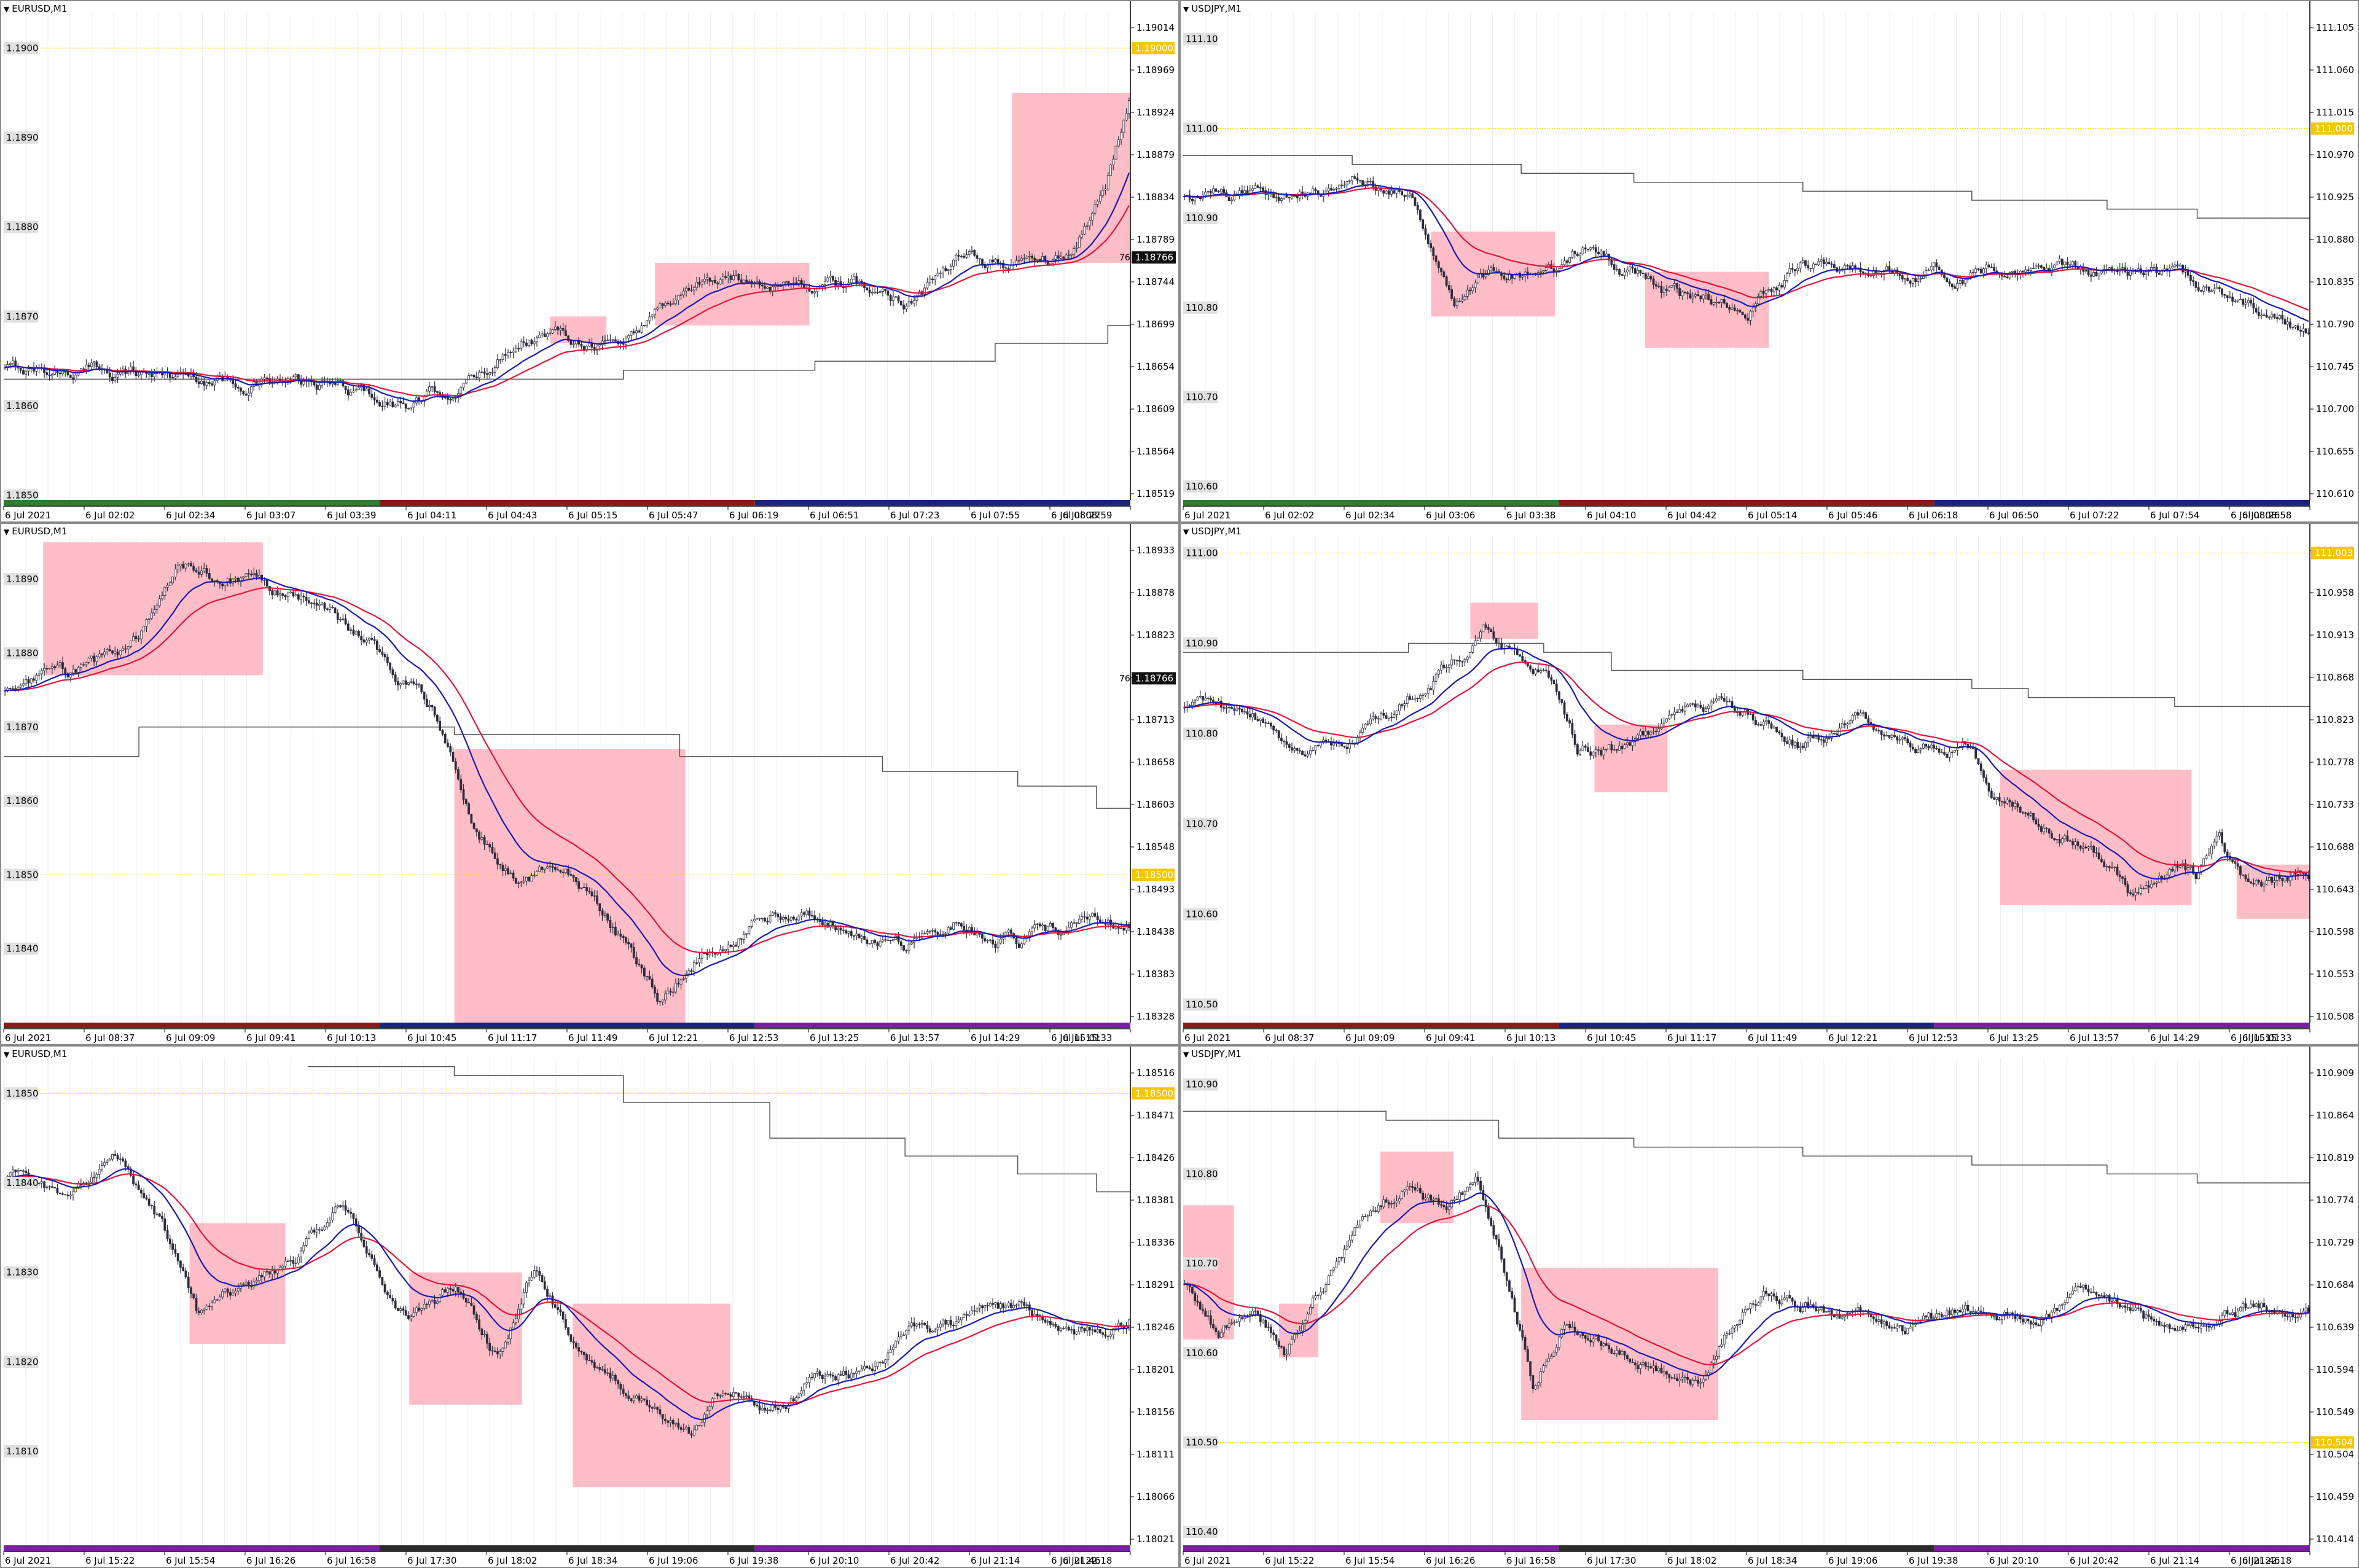 The height and width of the screenshot is (1568, 2359). What do you see at coordinates (1747, 675) in the screenshot?
I see `step-indicator-line` at bounding box center [1747, 675].